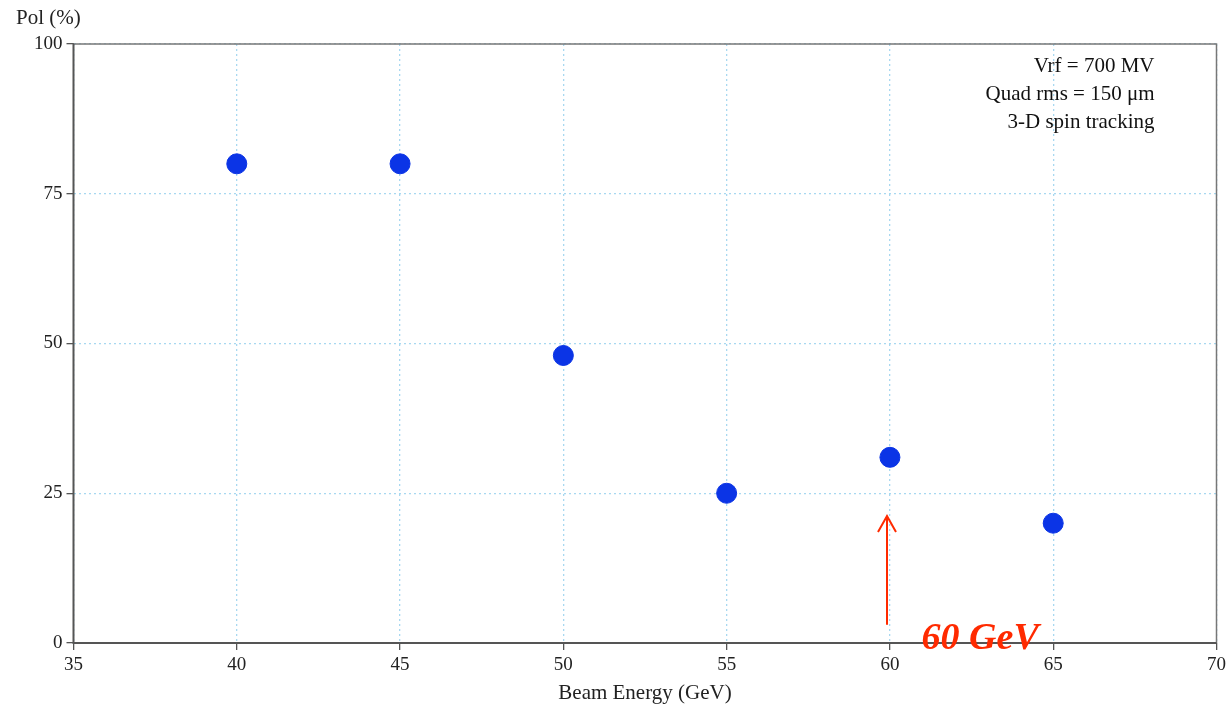  Describe the element at coordinates (1216, 664) in the screenshot. I see `x-tick-label: 70` at that location.